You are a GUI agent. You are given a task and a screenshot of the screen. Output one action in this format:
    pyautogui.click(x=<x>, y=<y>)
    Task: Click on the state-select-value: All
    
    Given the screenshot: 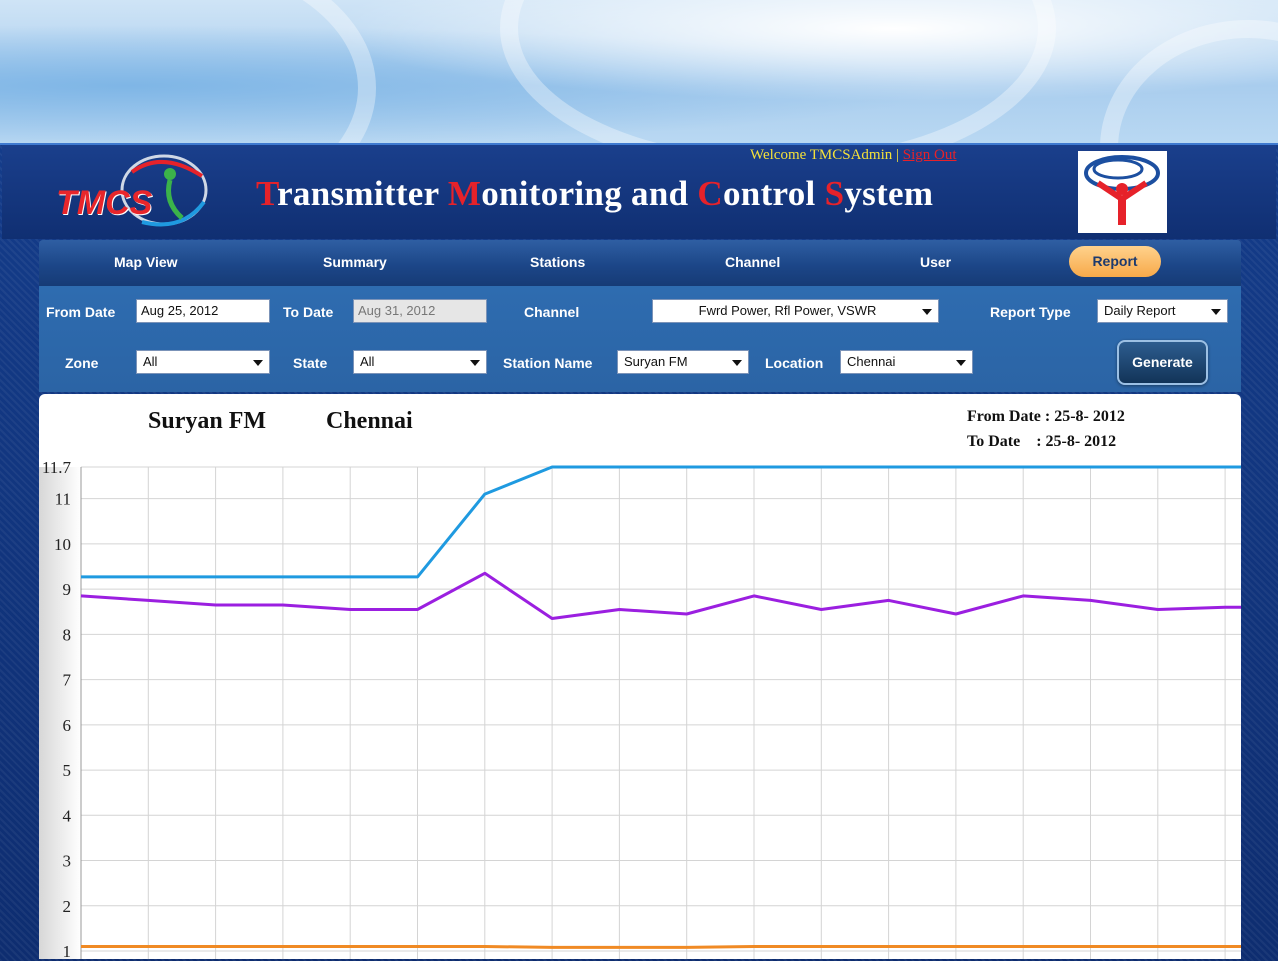 What is the action you would take?
    pyautogui.click(x=367, y=361)
    